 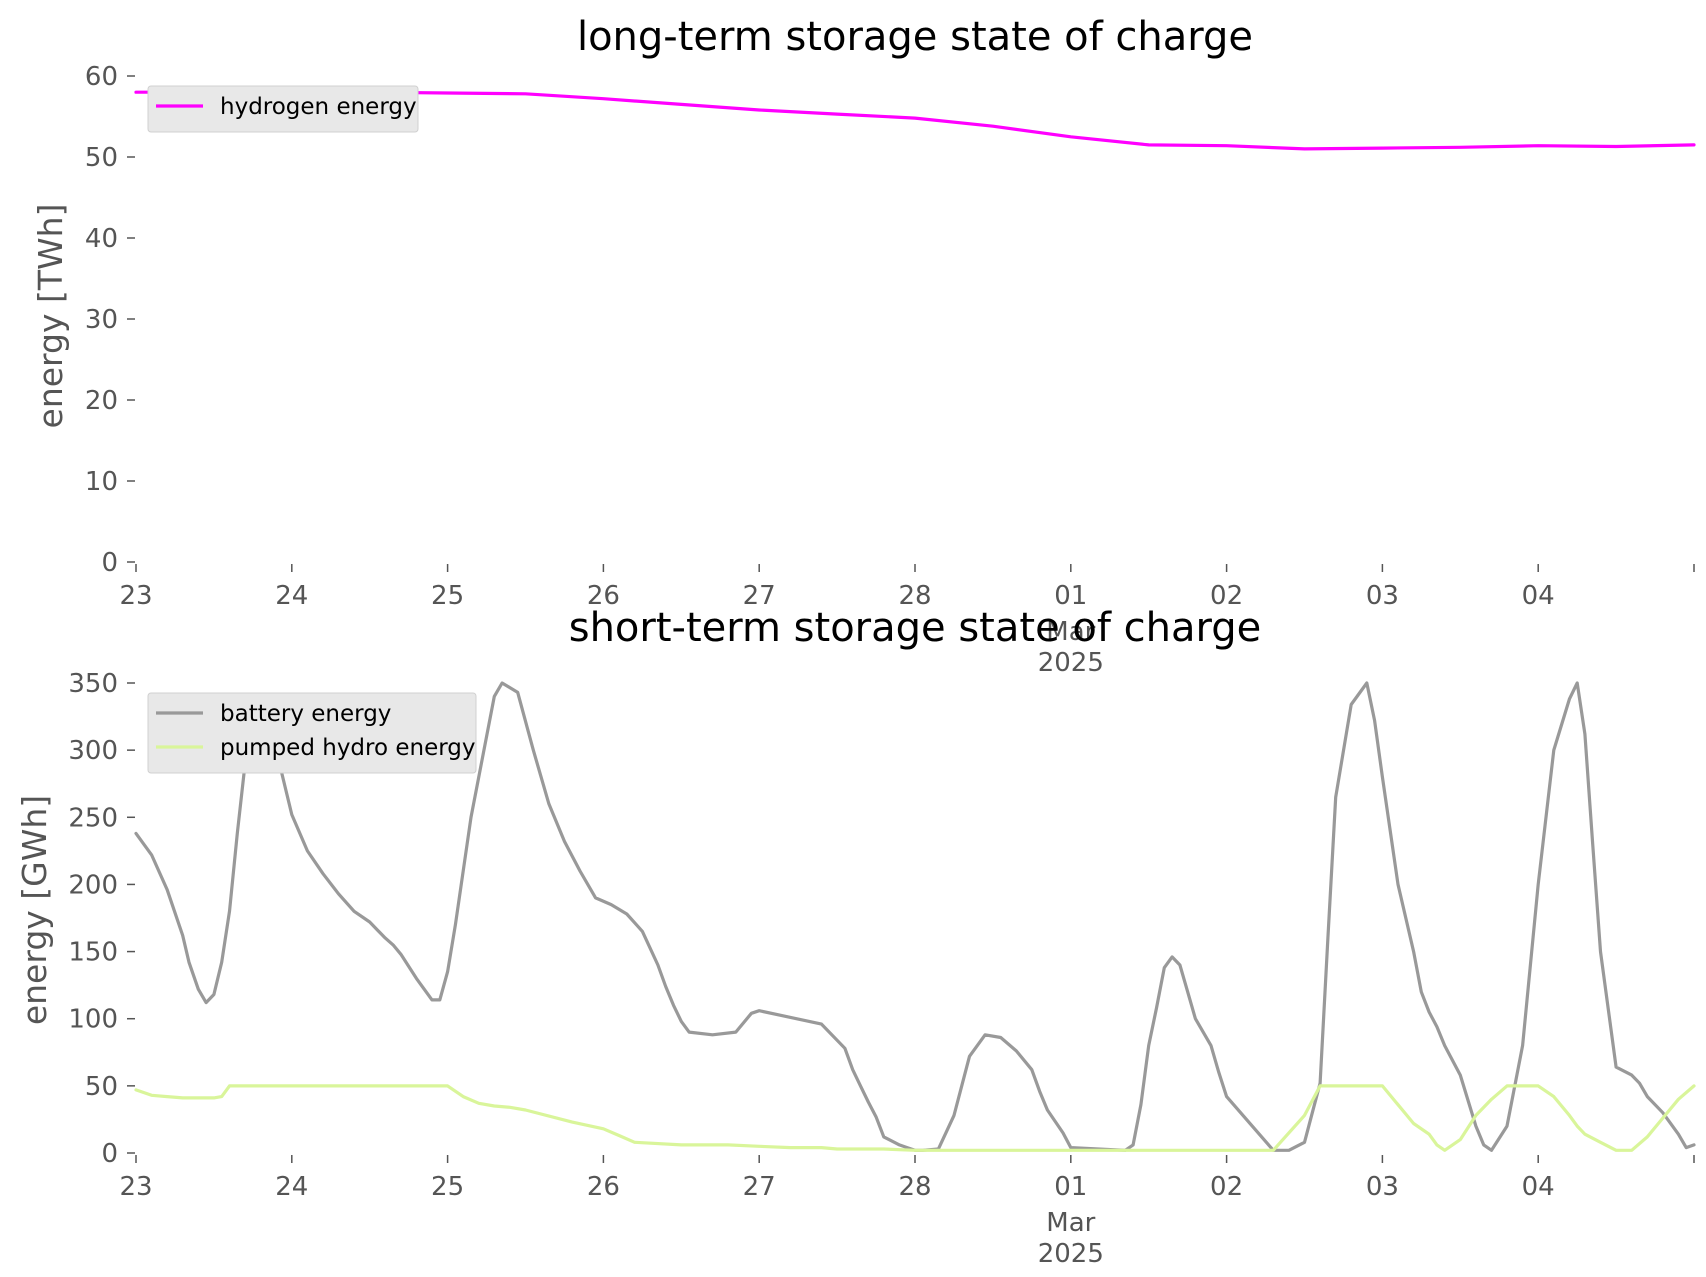 I want to click on legend-short-term: battery energy pumped hydro energy, so click(x=312, y=733).